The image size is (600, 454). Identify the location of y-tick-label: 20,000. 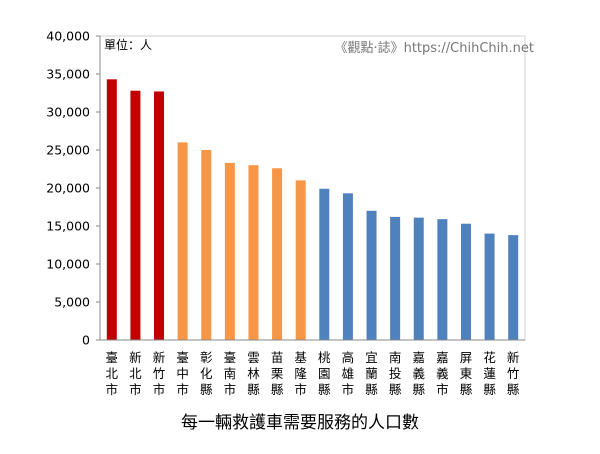
(68, 188).